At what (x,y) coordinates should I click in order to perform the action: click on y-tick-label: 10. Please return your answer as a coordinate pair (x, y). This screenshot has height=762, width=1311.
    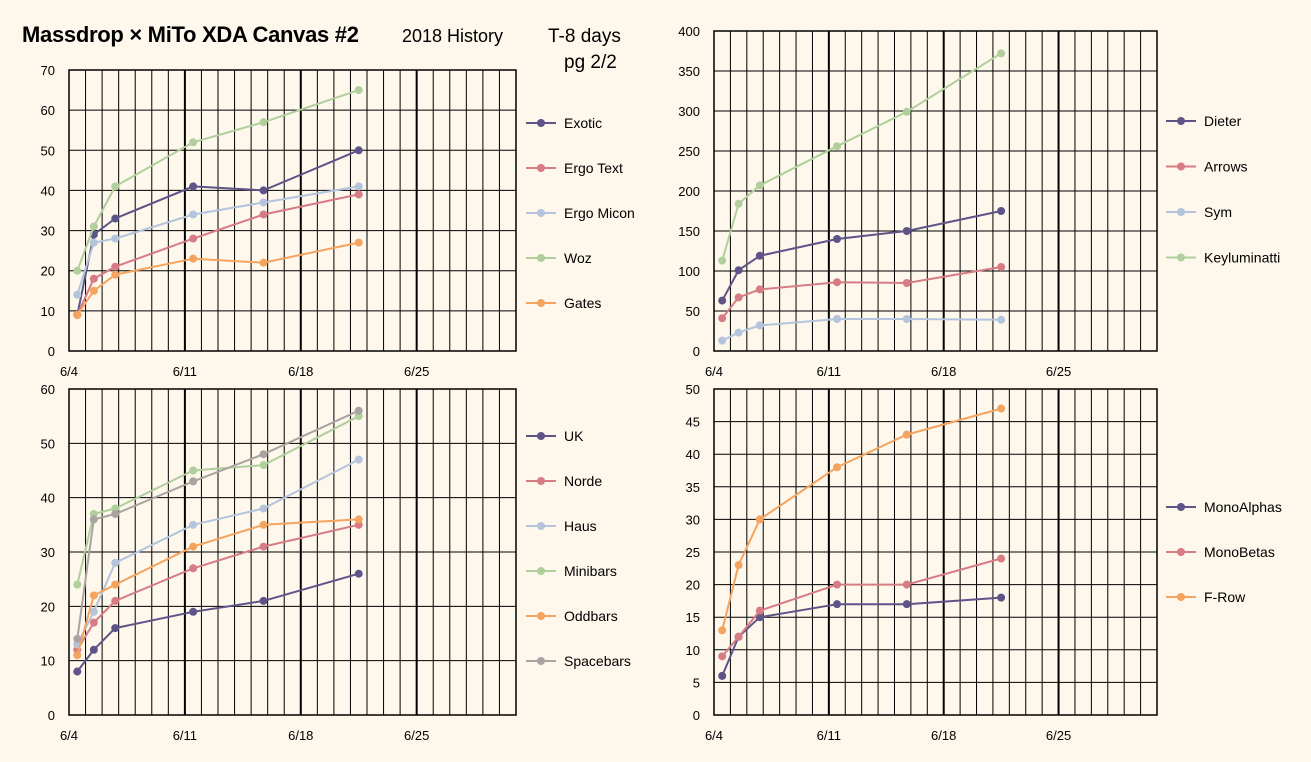
    Looking at the image, I should click on (693, 650).